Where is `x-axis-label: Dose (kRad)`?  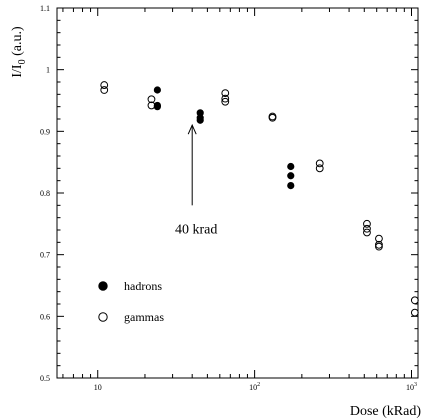 x-axis-label: Dose (kRad) is located at coordinates (385, 411).